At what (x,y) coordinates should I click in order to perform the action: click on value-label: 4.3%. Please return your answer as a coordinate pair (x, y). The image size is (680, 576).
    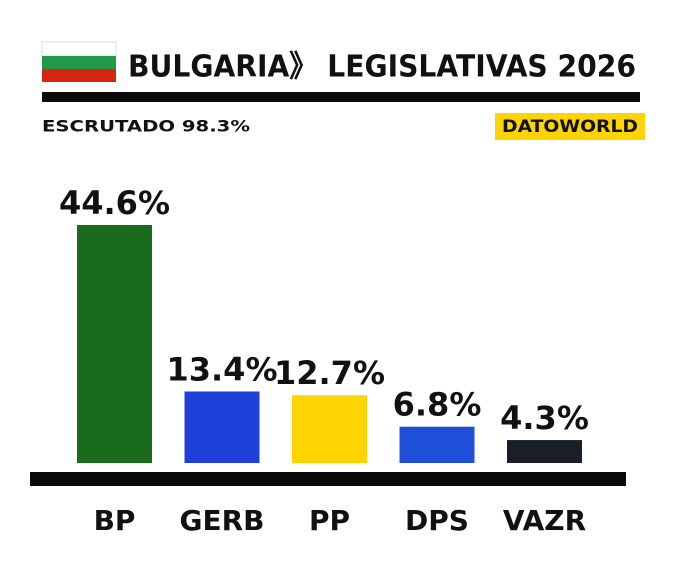
    Looking at the image, I should click on (544, 418).